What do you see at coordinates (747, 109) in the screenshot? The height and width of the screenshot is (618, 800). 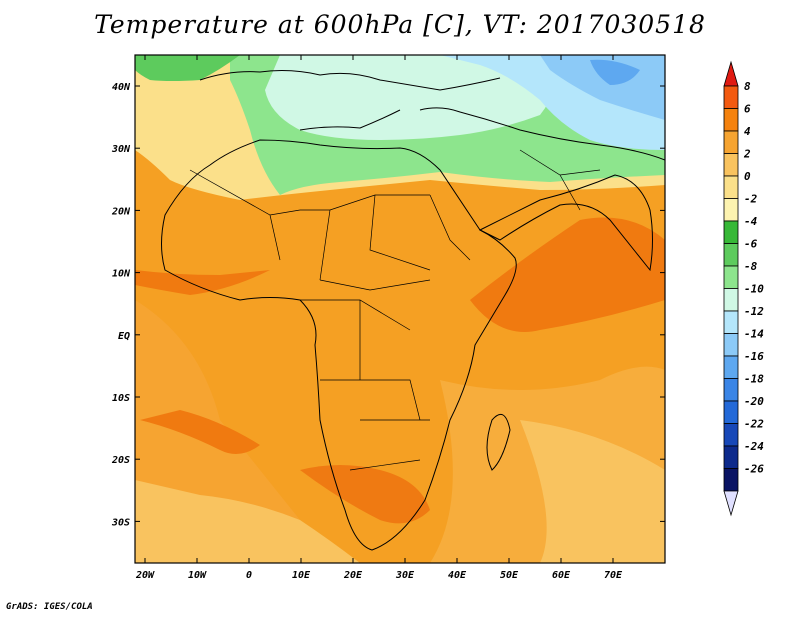 I see `colorbar-label: 6` at bounding box center [747, 109].